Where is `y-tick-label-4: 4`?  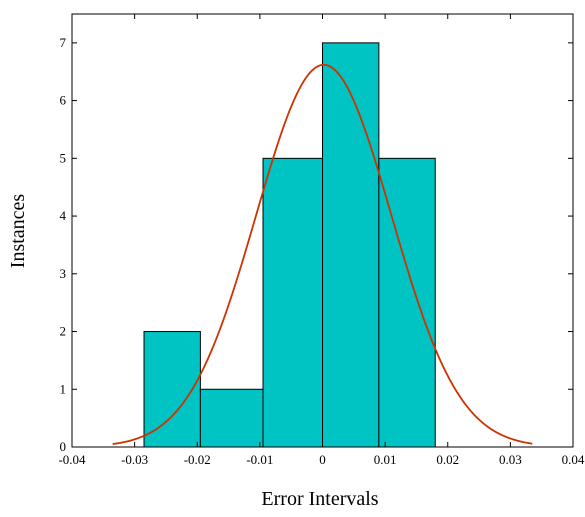
y-tick-label-4: 4 is located at coordinates (63, 215).